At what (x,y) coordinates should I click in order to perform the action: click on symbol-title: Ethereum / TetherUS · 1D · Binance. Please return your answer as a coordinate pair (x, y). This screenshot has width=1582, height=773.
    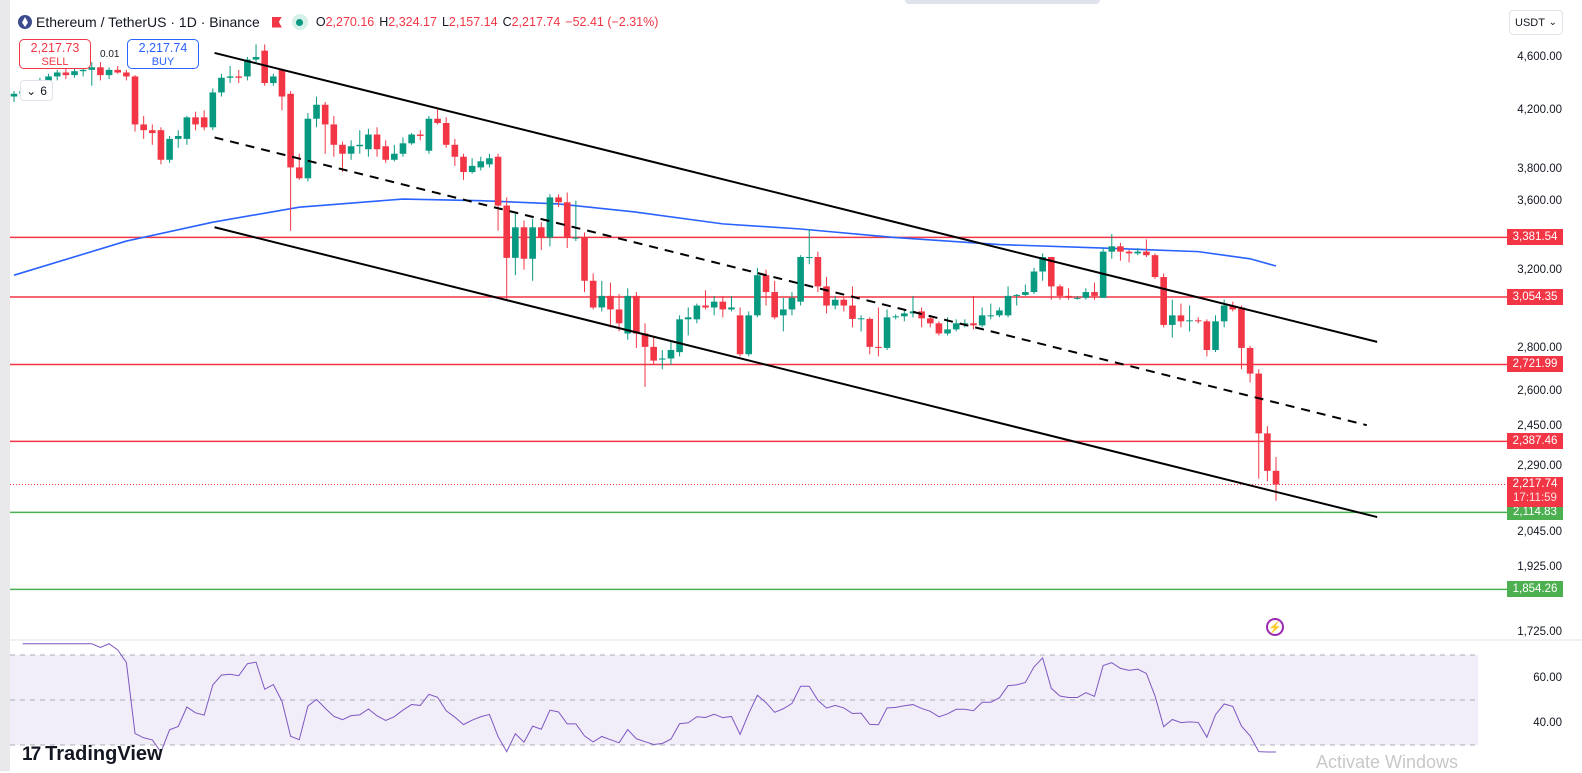
    Looking at the image, I should click on (148, 22).